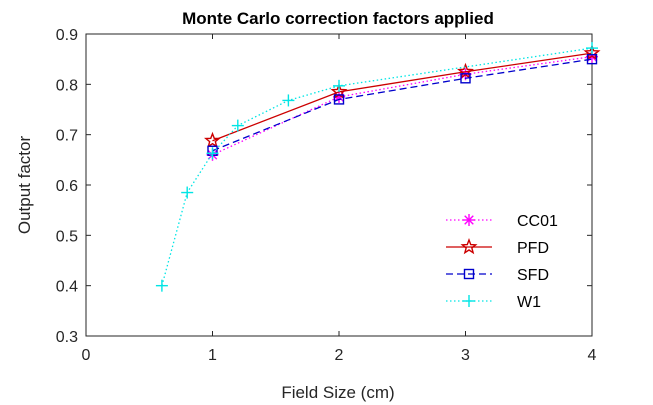 Image resolution: width=653 pixels, height=405 pixels. Describe the element at coordinates (337, 392) in the screenshot. I see `x-axis-label: Field Size (cm)` at that location.